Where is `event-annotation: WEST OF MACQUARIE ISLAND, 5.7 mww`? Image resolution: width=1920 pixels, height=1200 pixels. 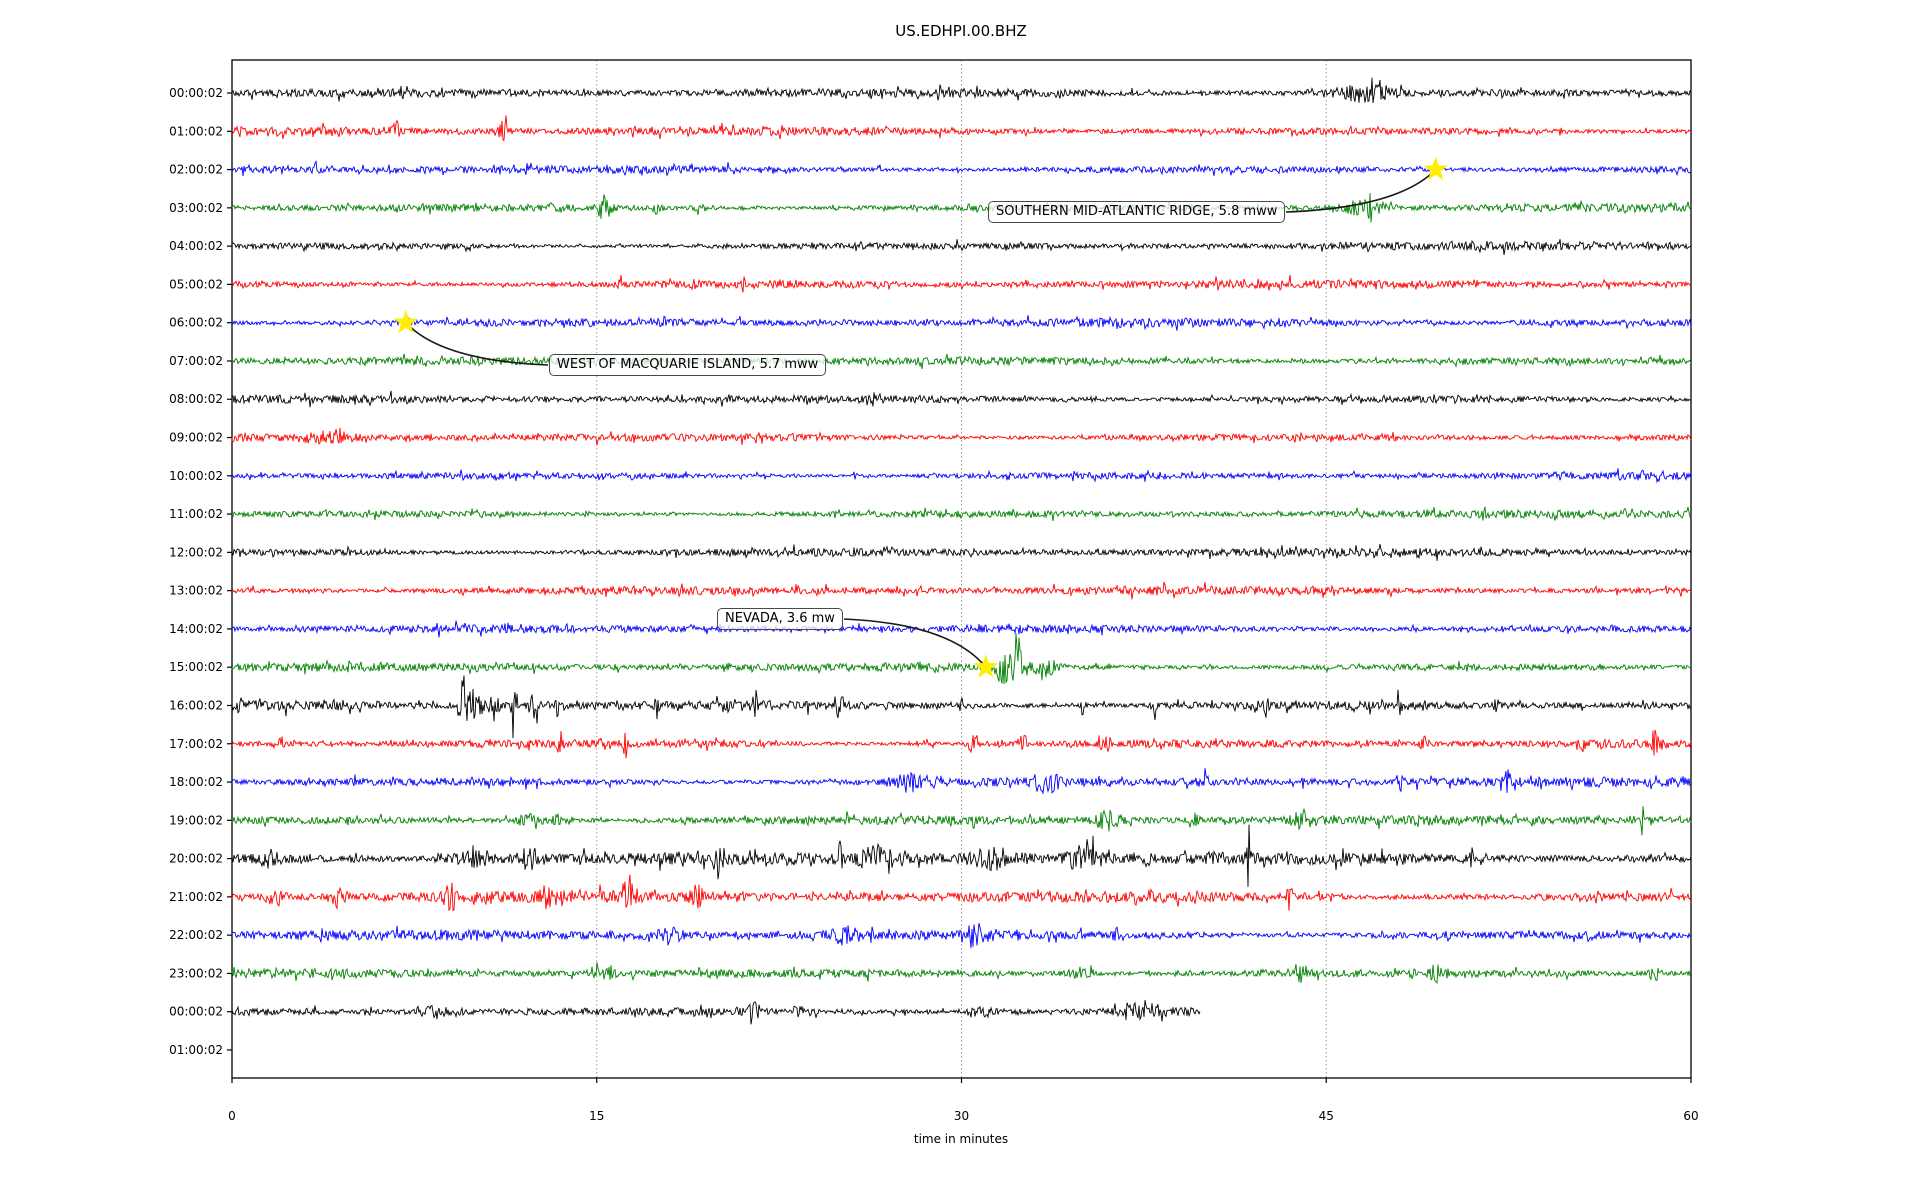
event-annotation: WEST OF MACQUARIE ISLAND, 5.7 mww is located at coordinates (688, 365).